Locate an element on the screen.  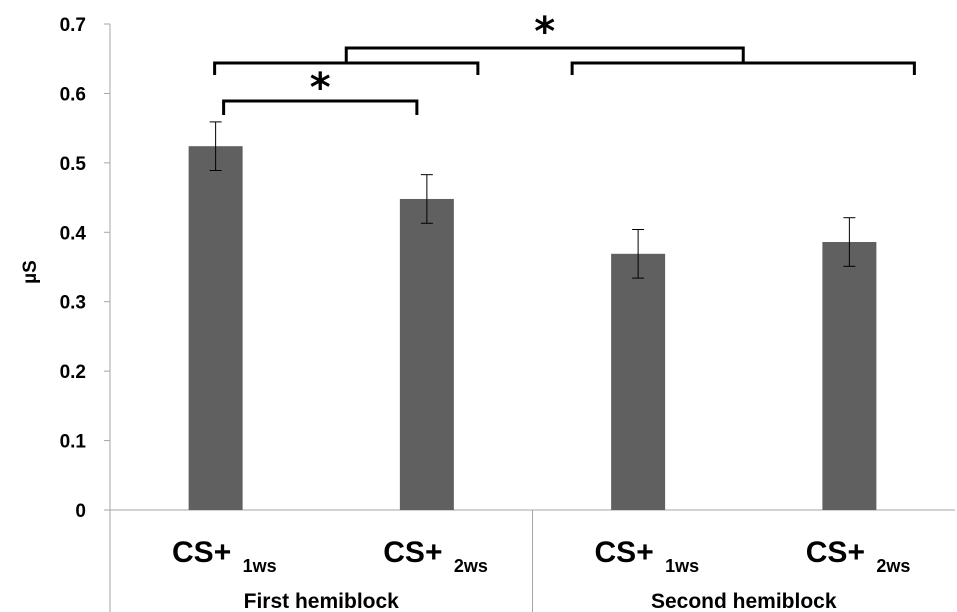
y-tick-label-1: 0.1 is located at coordinates (73, 442).